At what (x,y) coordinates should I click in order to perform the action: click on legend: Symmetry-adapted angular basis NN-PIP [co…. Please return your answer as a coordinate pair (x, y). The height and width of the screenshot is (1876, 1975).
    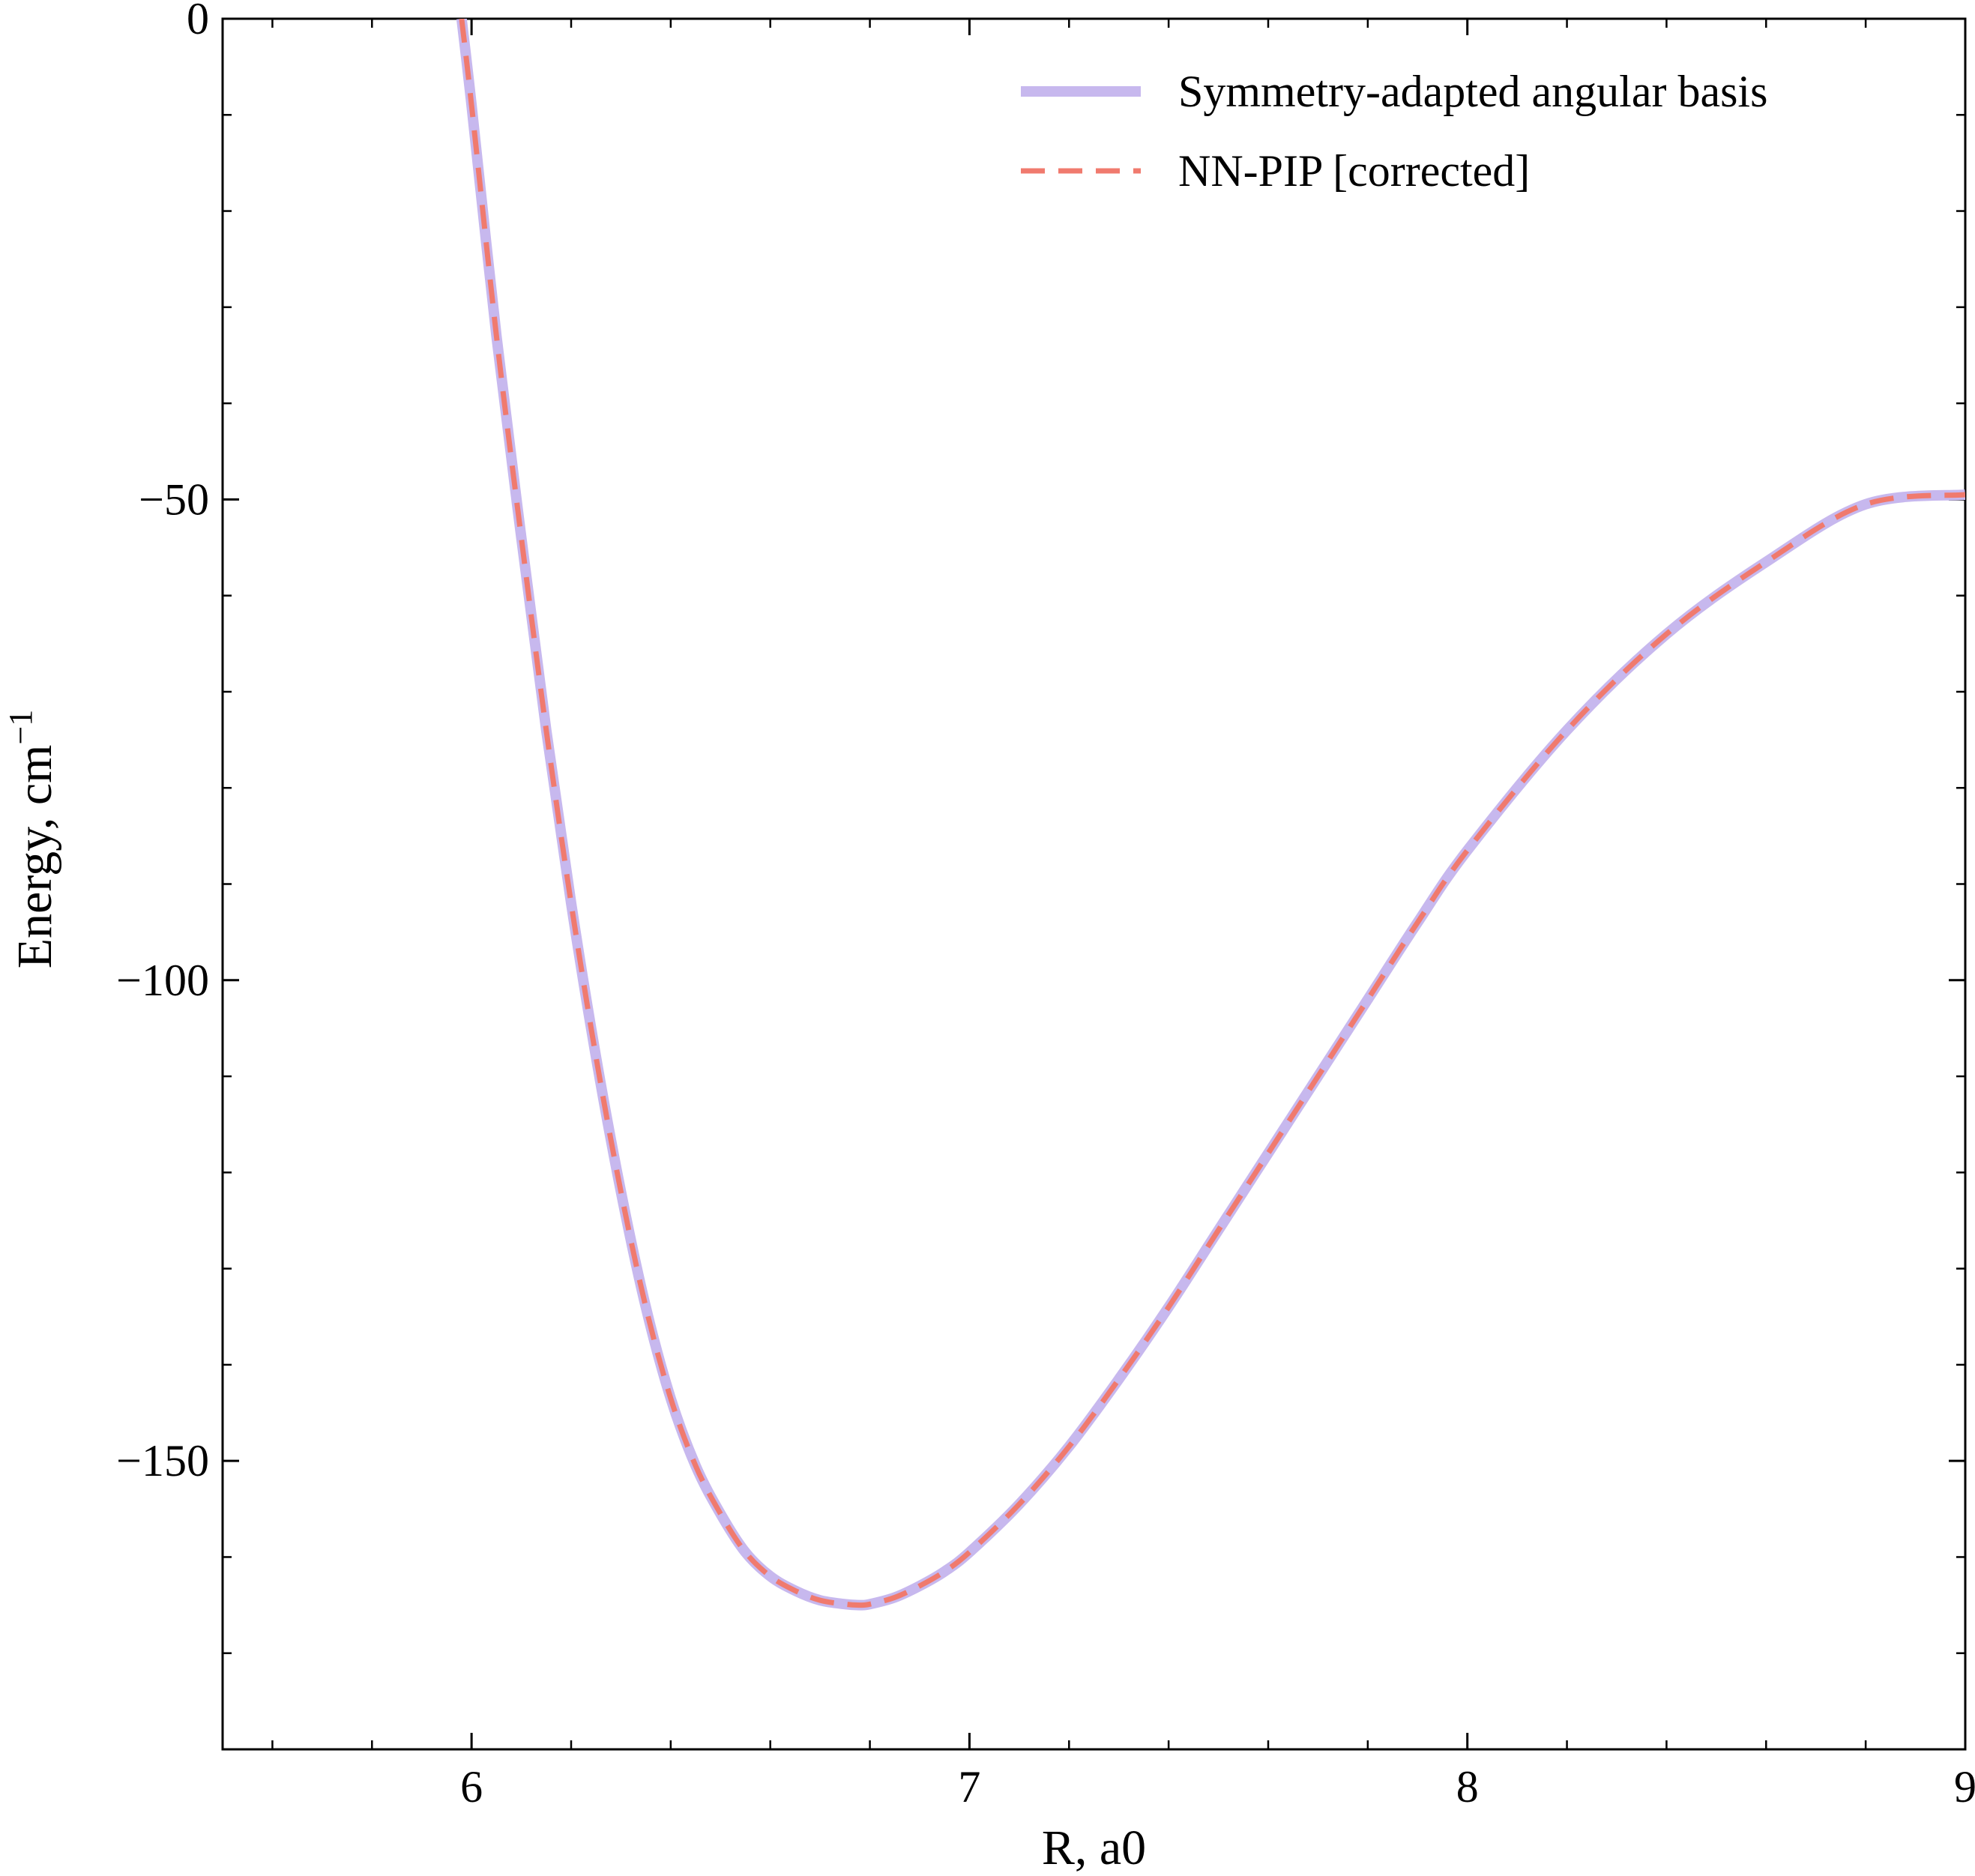
    Looking at the image, I should click on (1394, 132).